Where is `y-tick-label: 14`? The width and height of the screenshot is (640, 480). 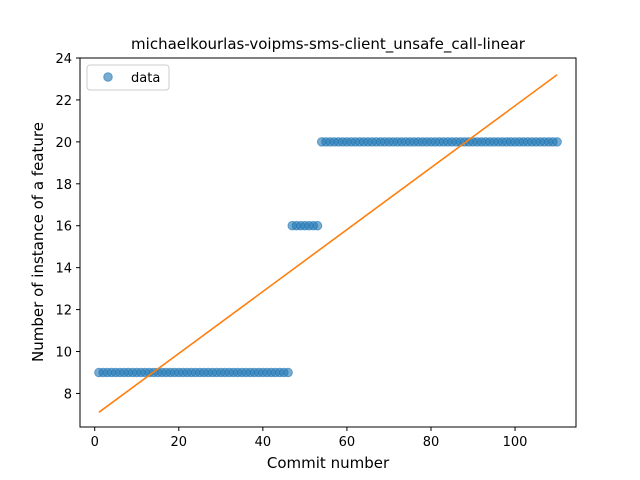 y-tick-label: 14 is located at coordinates (63, 269).